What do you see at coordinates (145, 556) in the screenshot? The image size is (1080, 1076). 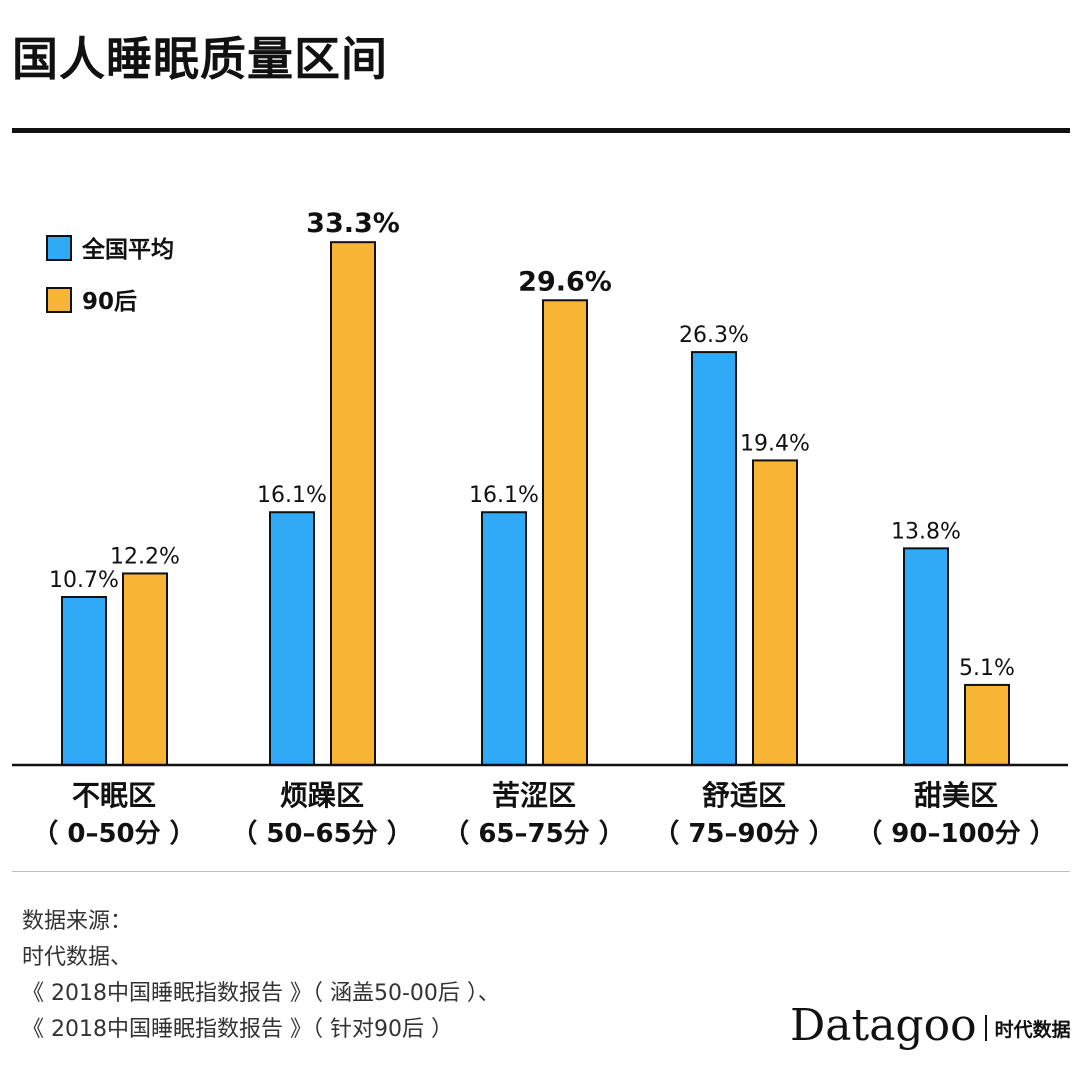 I see `data-label: 12.2%` at bounding box center [145, 556].